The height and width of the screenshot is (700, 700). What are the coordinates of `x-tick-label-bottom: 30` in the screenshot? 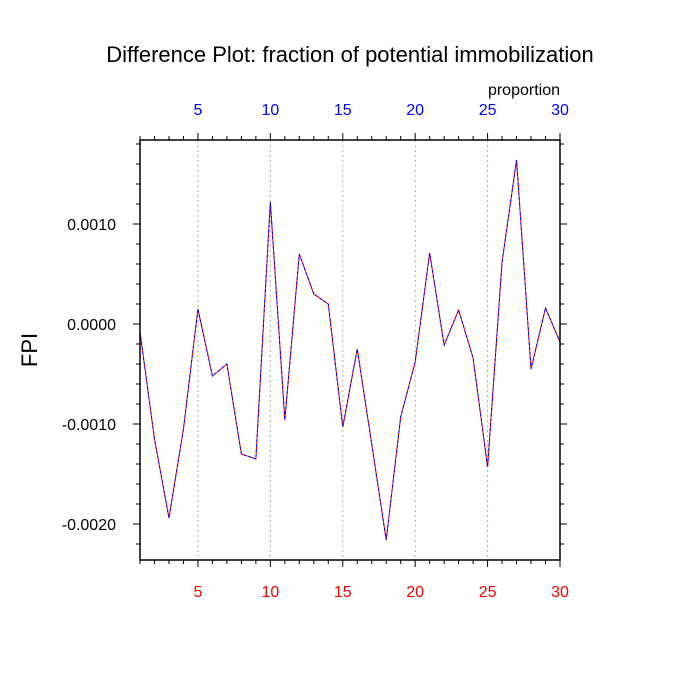 It's located at (560, 592).